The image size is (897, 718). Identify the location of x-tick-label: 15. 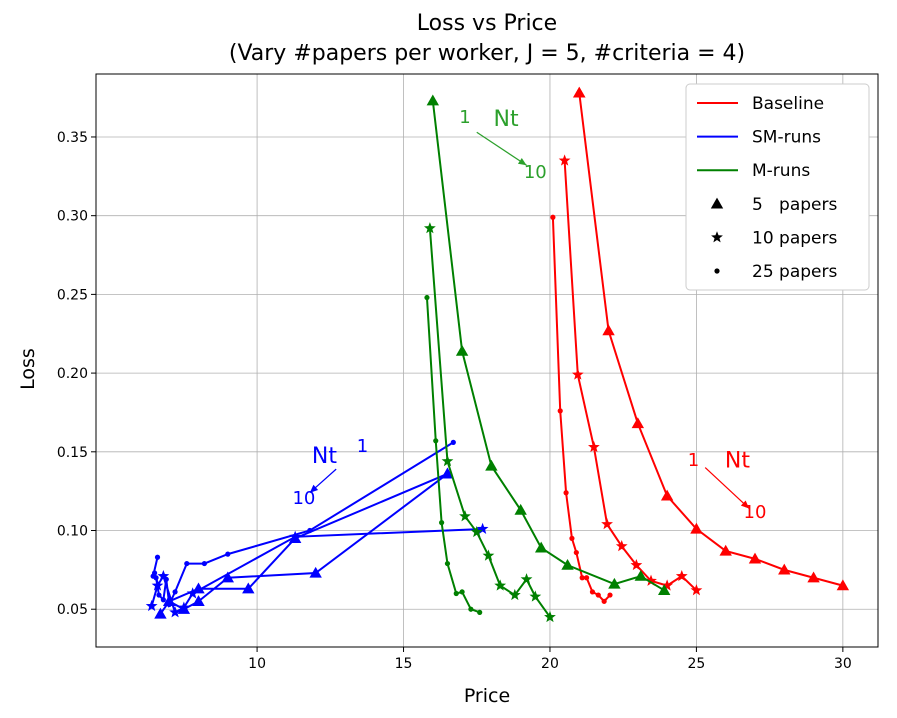
(404, 664).